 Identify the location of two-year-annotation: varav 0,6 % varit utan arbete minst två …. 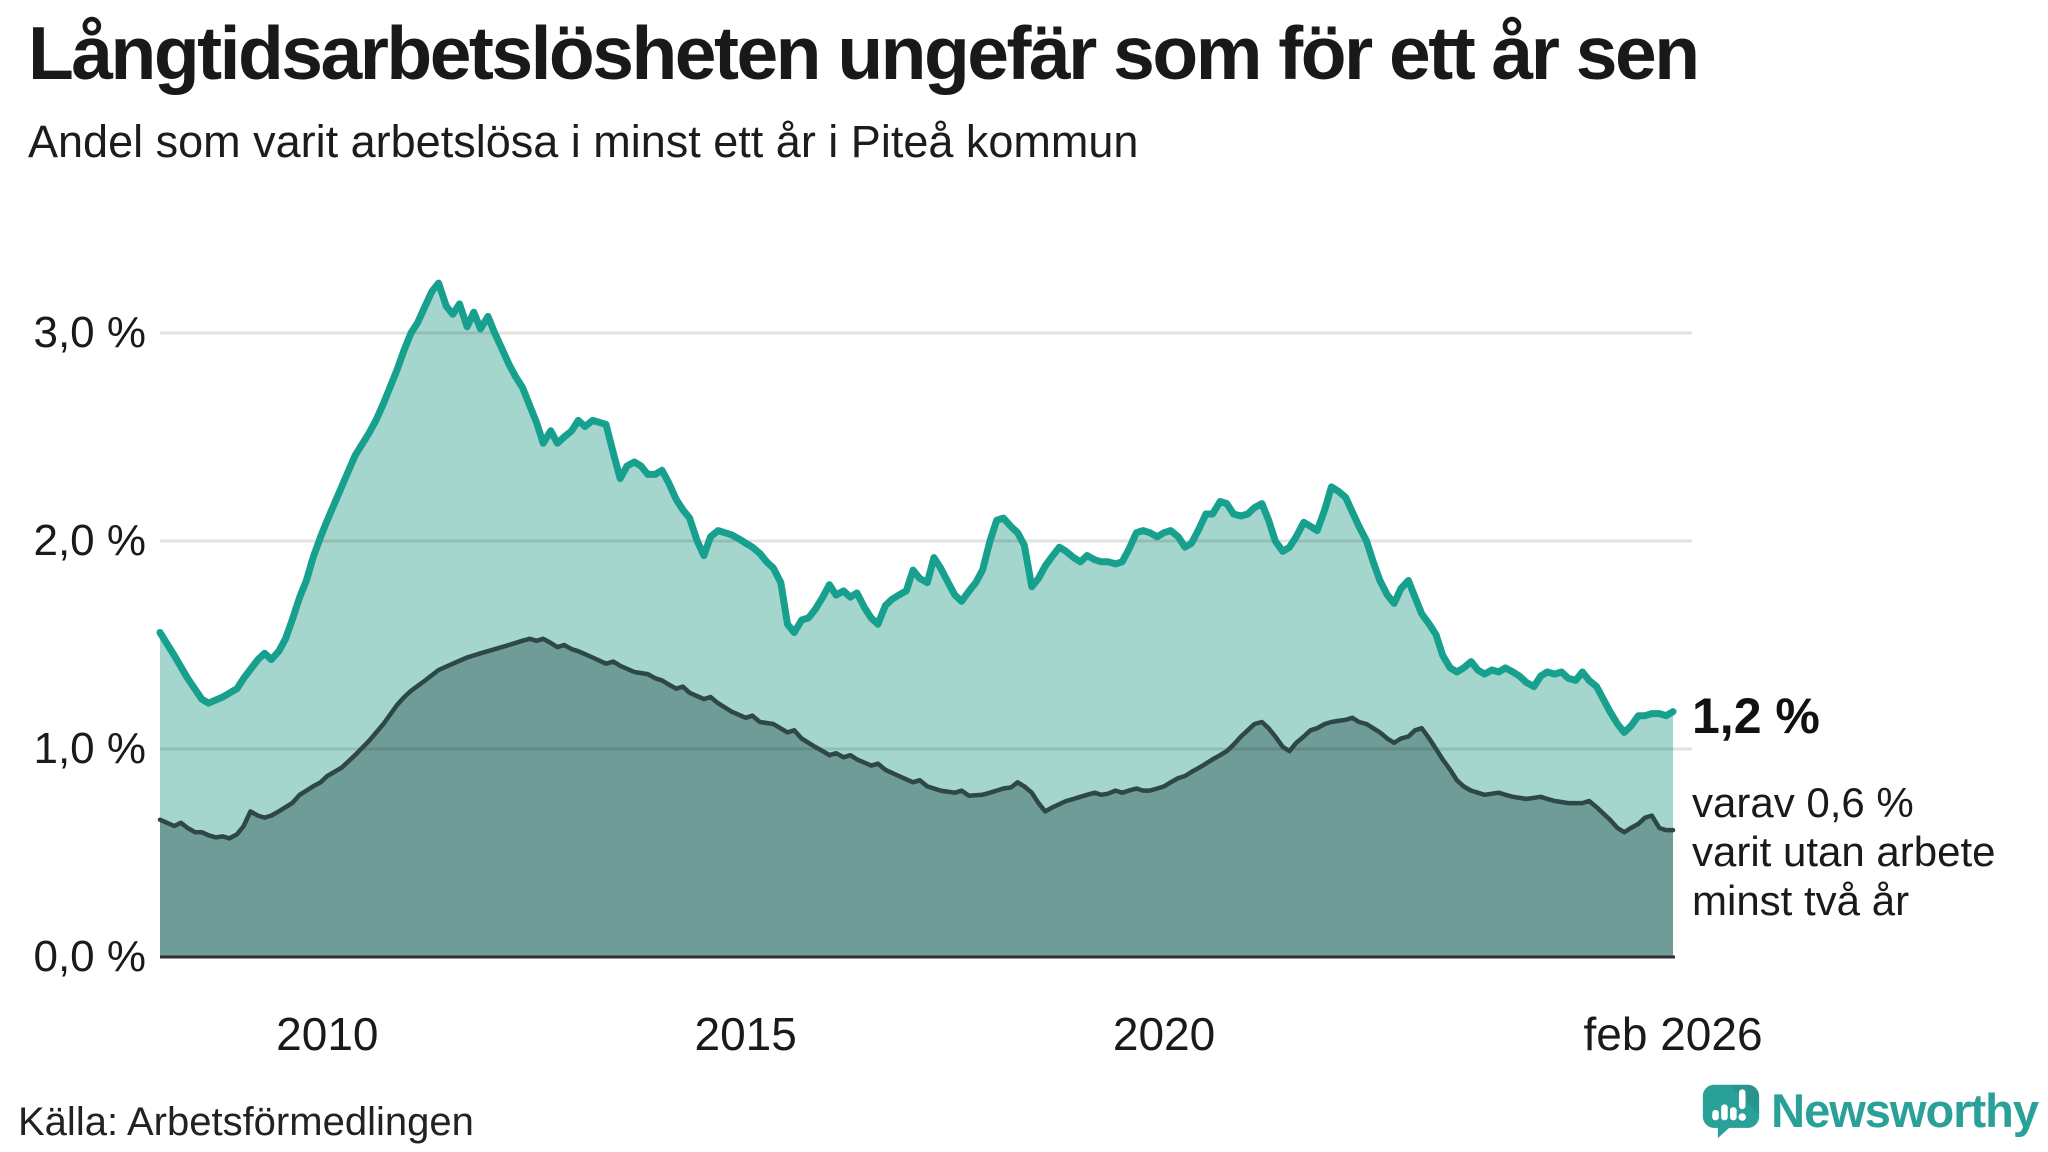
(1844, 851).